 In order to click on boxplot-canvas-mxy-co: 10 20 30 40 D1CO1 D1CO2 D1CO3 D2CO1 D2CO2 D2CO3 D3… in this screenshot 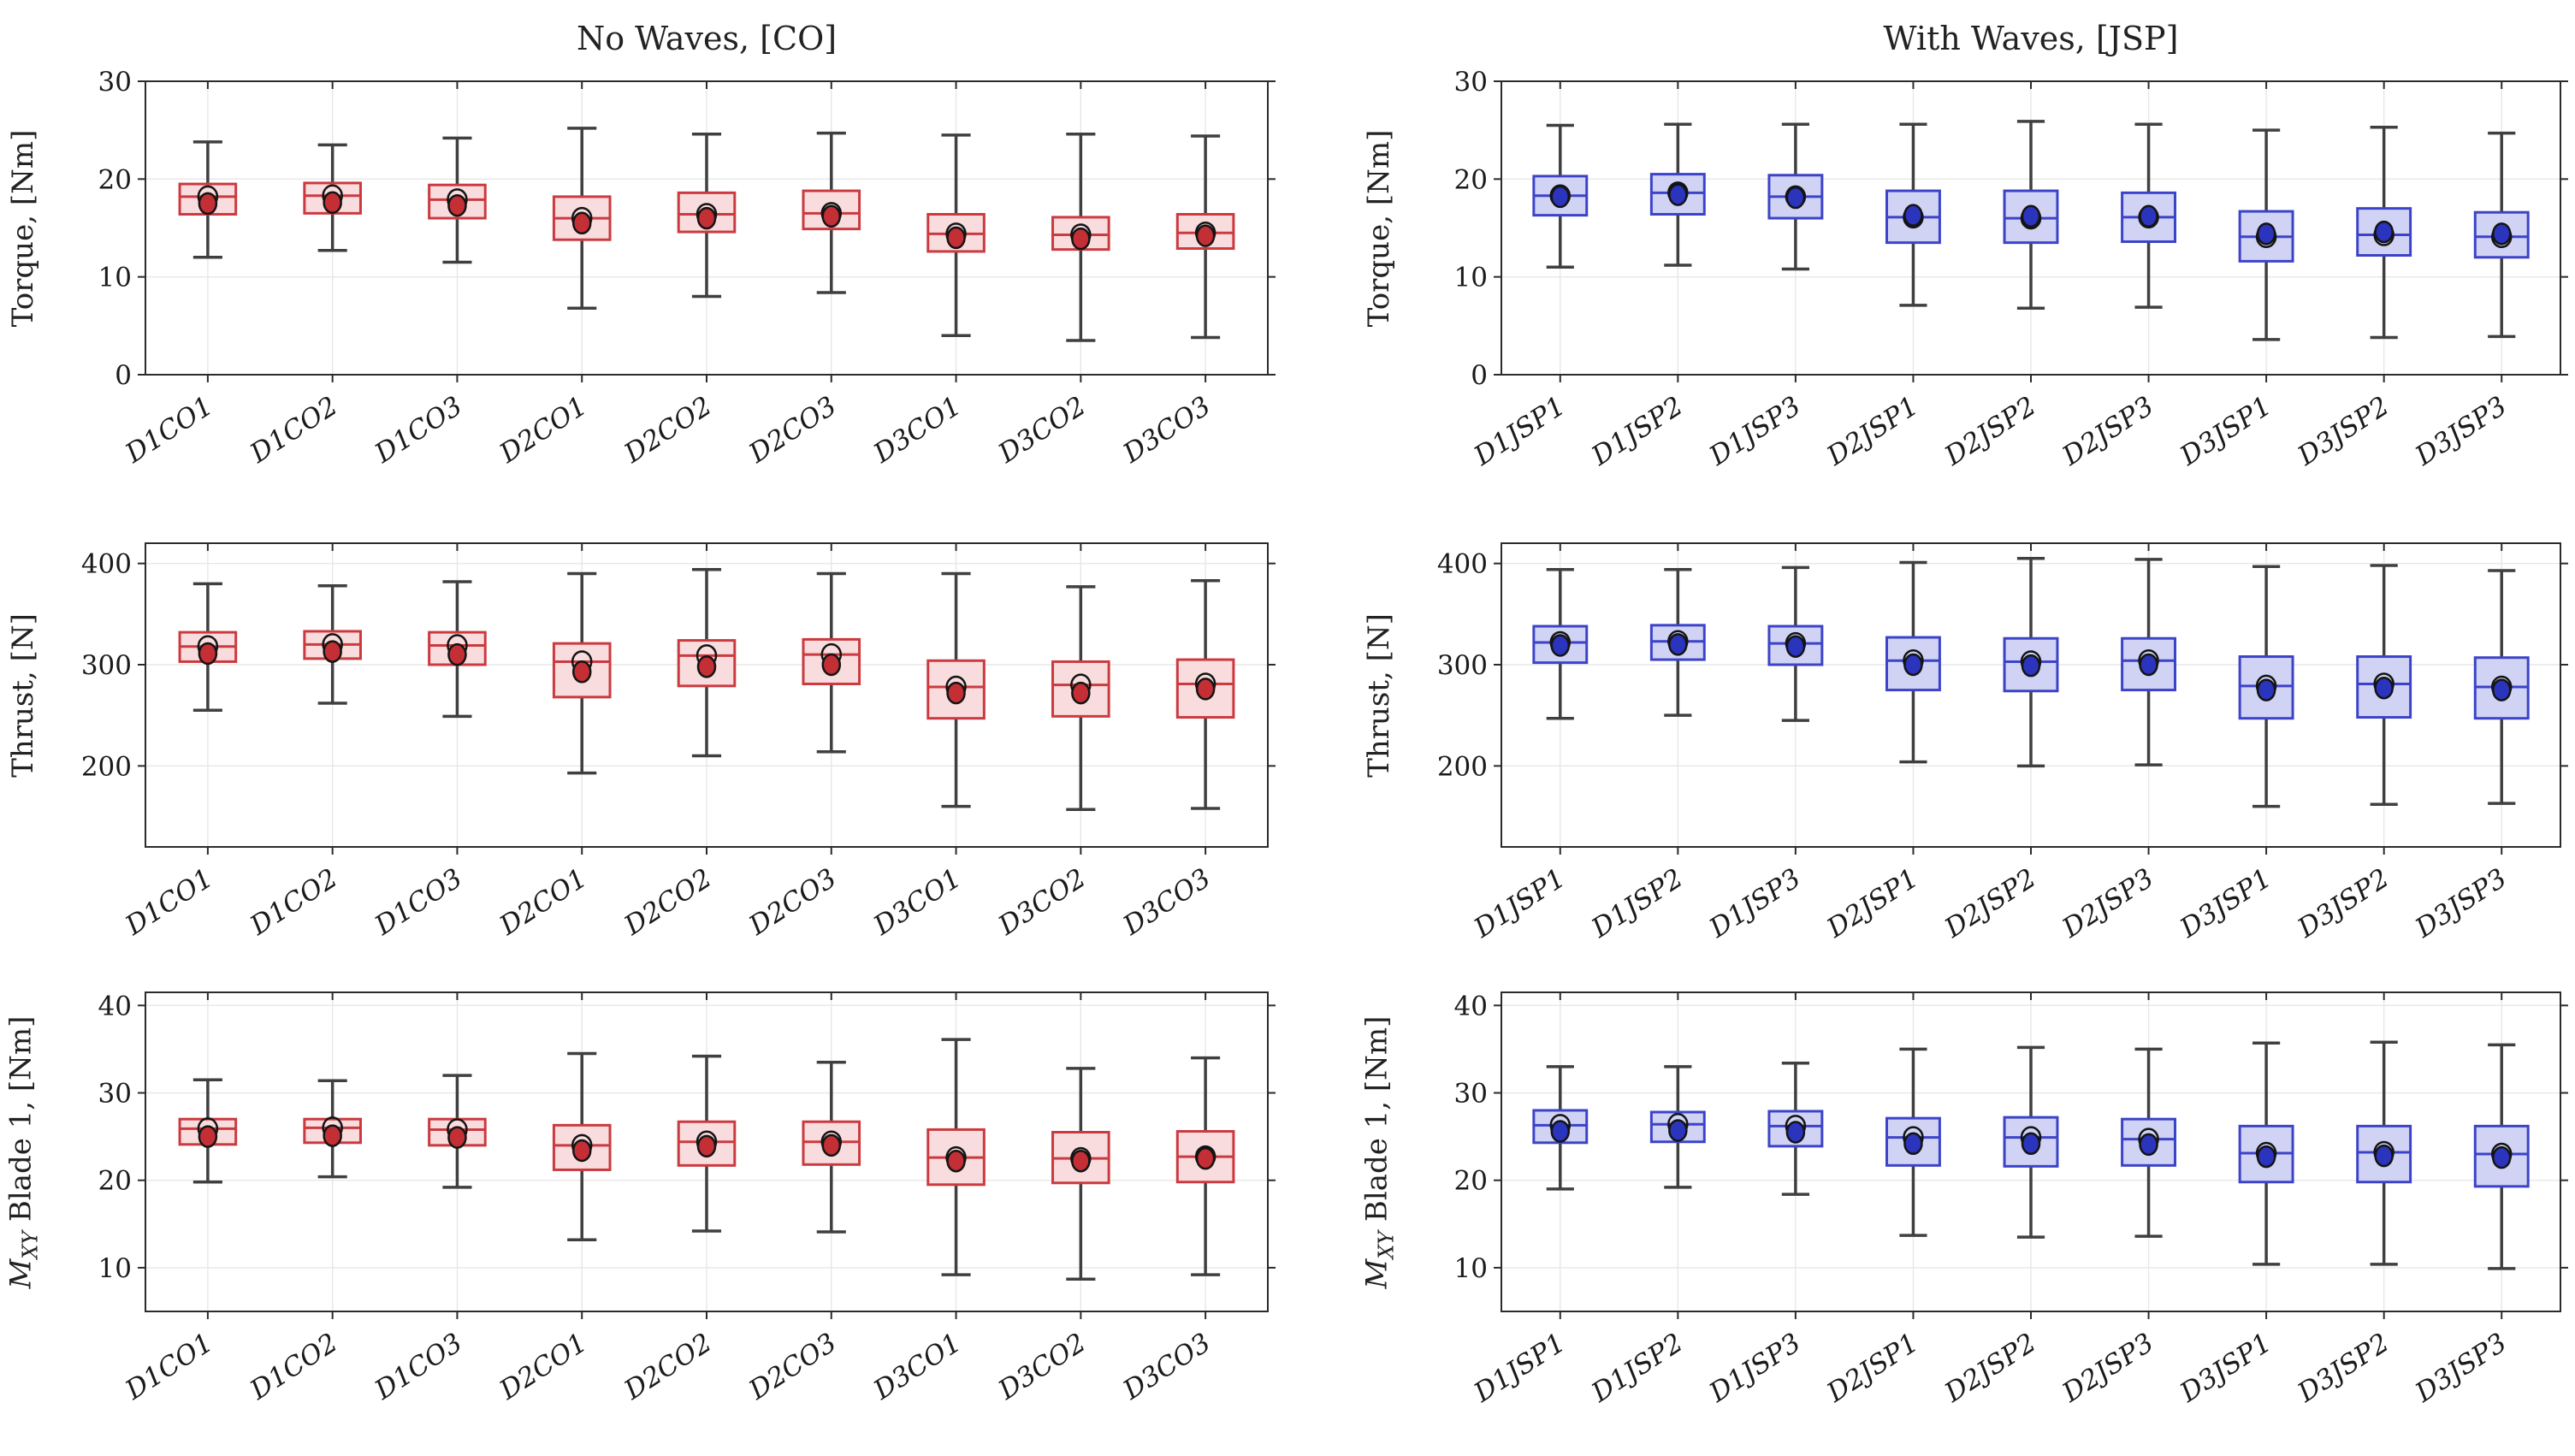, I will do `click(687, 1198)`.